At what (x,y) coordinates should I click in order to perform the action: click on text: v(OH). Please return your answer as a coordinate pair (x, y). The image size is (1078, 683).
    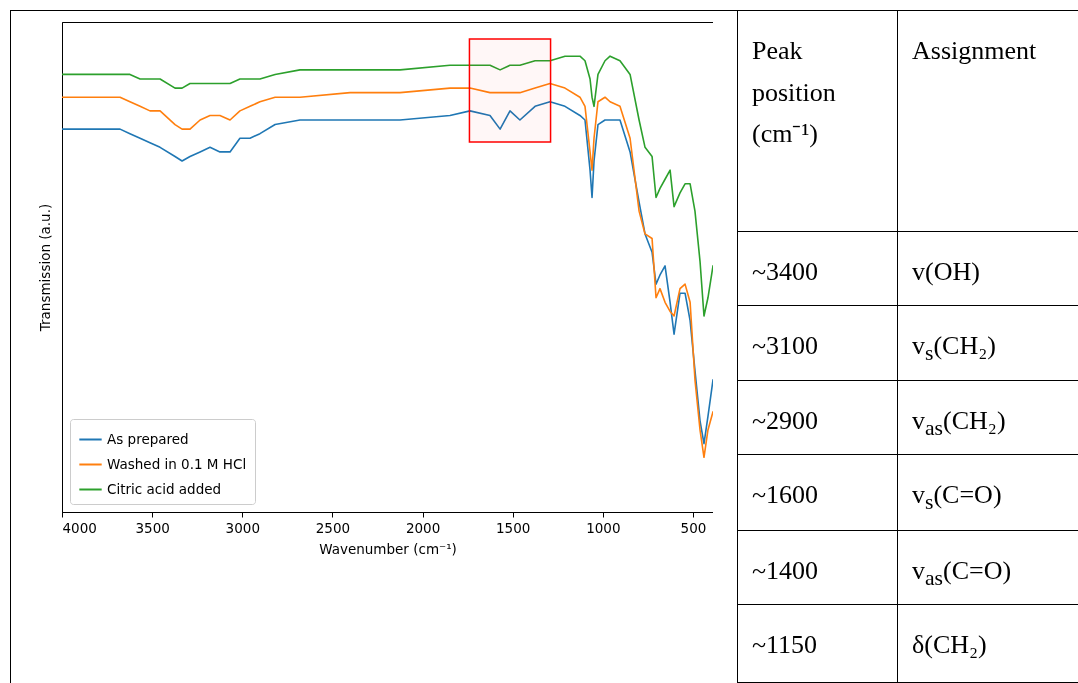
    Looking at the image, I should click on (987, 269).